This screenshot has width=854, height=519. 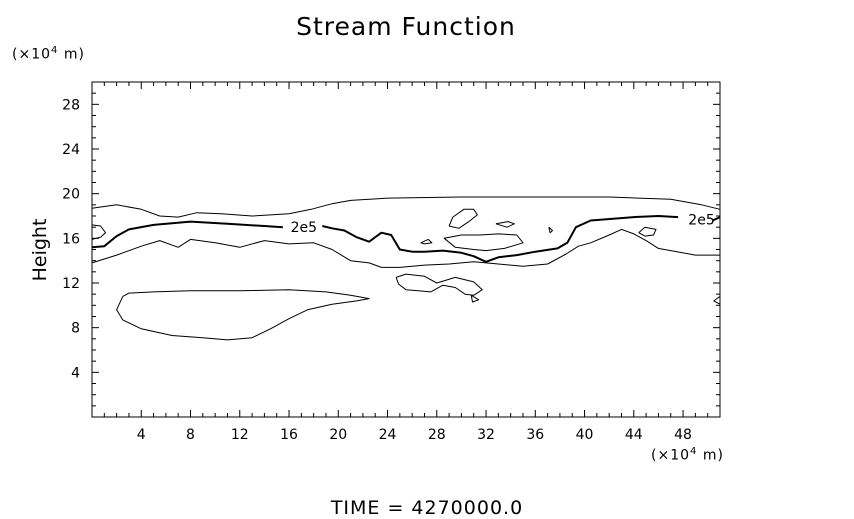 What do you see at coordinates (141, 435) in the screenshot?
I see `x-tick-label: 4` at bounding box center [141, 435].